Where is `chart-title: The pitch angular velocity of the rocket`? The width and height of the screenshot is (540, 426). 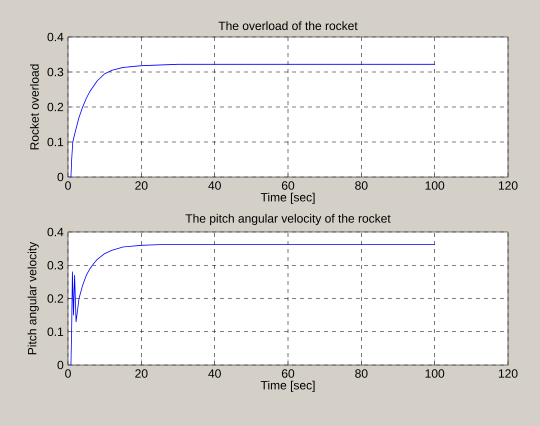
chart-title: The pitch angular velocity of the rocket is located at coordinates (288, 220).